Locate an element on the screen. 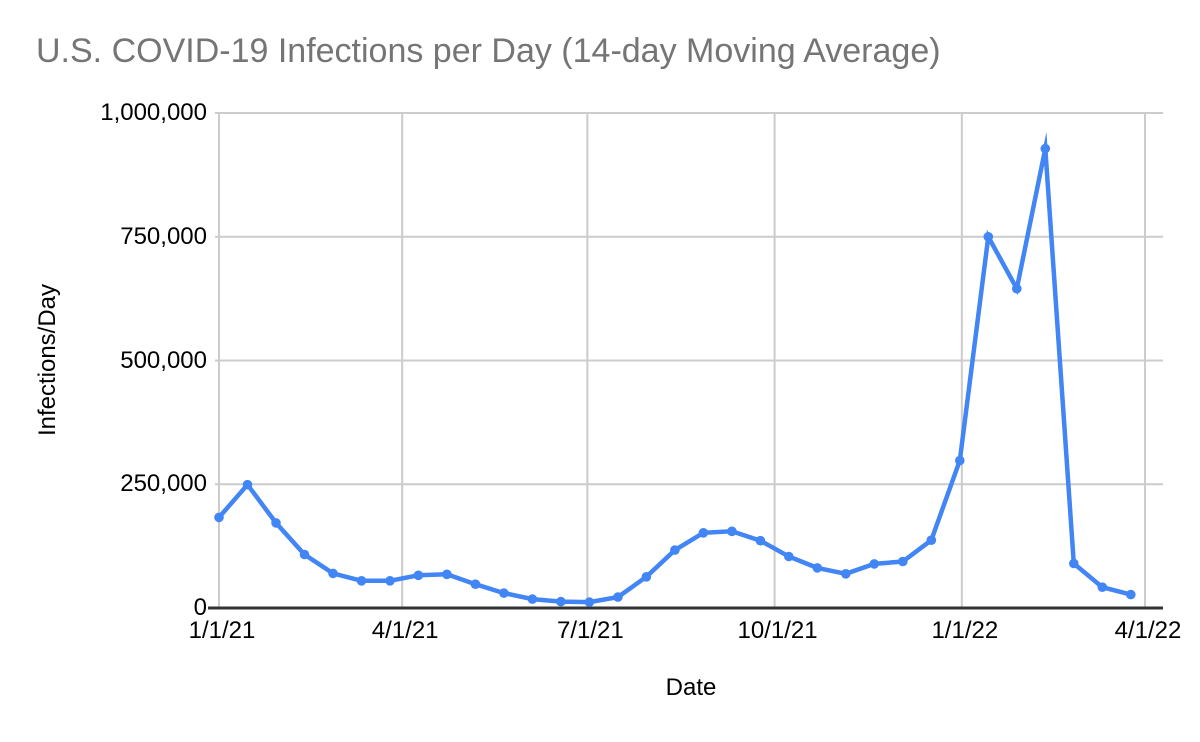  x-tick-label: 4/1/21 is located at coordinates (405, 630).